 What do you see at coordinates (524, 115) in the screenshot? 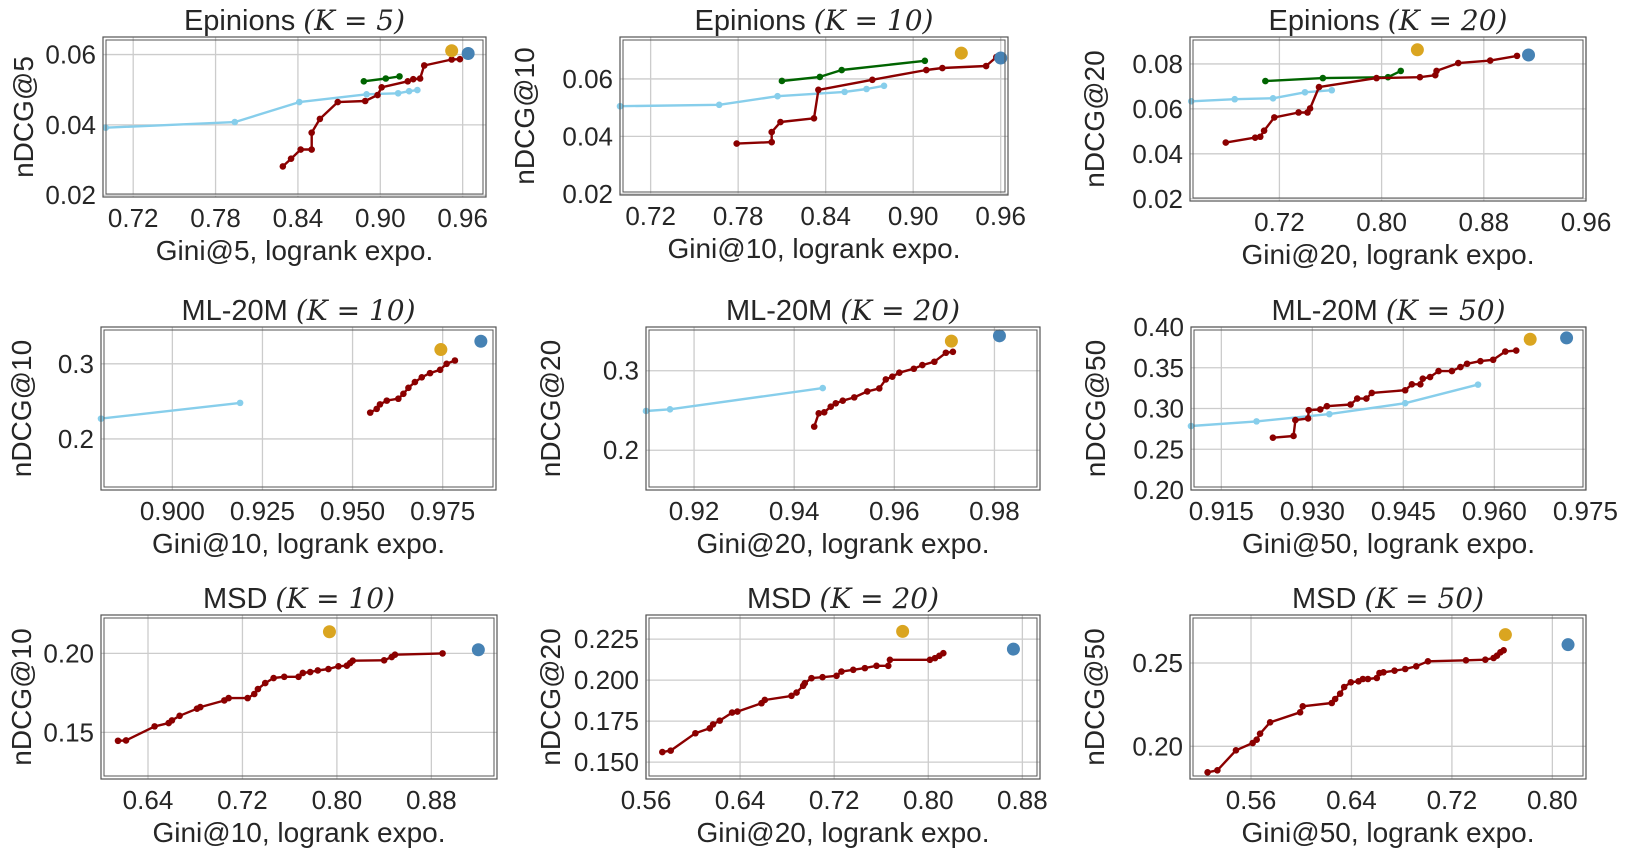
I see `y-axis-label: nDCG@10` at bounding box center [524, 115].